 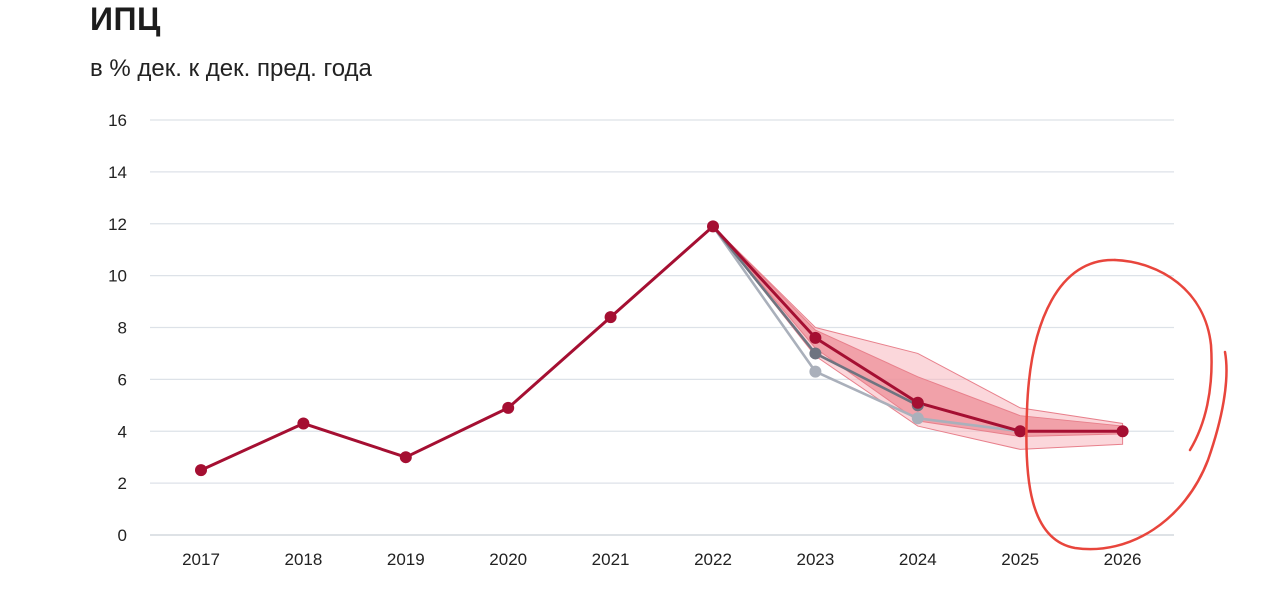 What do you see at coordinates (122, 328) in the screenshot?
I see `y-tick-label: 8` at bounding box center [122, 328].